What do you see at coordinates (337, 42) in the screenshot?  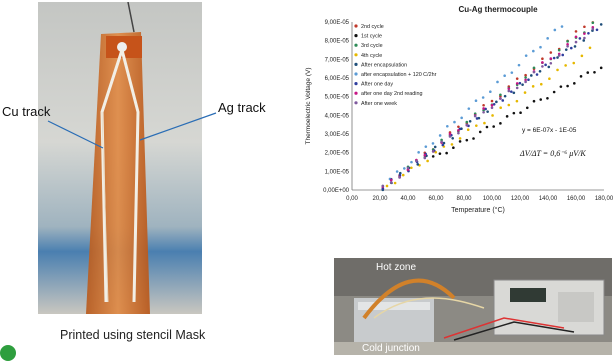 I see `y-tick-label: 8,00E-05` at bounding box center [337, 42].